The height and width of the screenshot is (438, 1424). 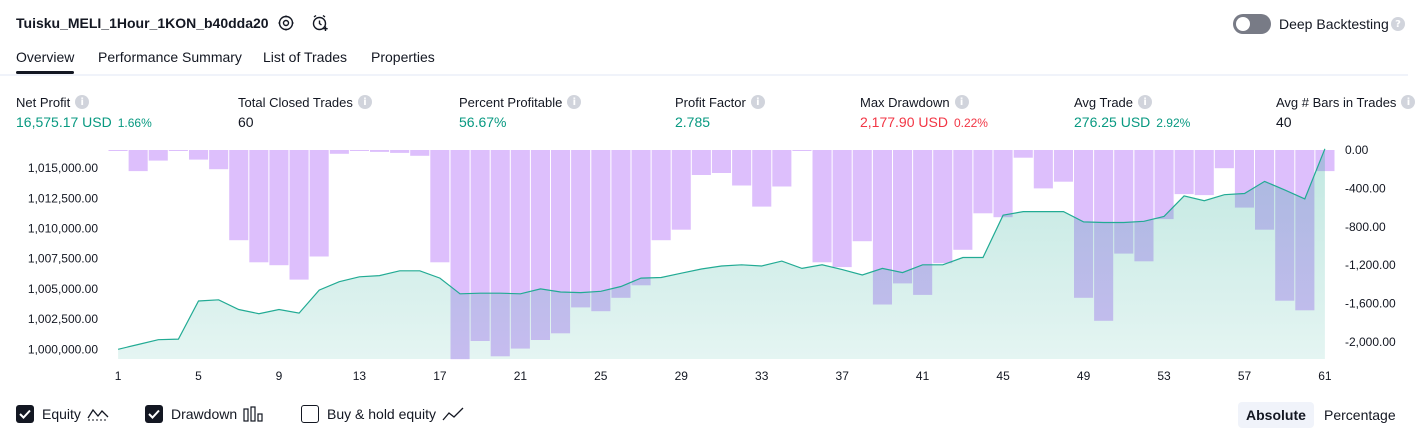 What do you see at coordinates (170, 57) in the screenshot?
I see `tab-performance-summary: Performance Summary` at bounding box center [170, 57].